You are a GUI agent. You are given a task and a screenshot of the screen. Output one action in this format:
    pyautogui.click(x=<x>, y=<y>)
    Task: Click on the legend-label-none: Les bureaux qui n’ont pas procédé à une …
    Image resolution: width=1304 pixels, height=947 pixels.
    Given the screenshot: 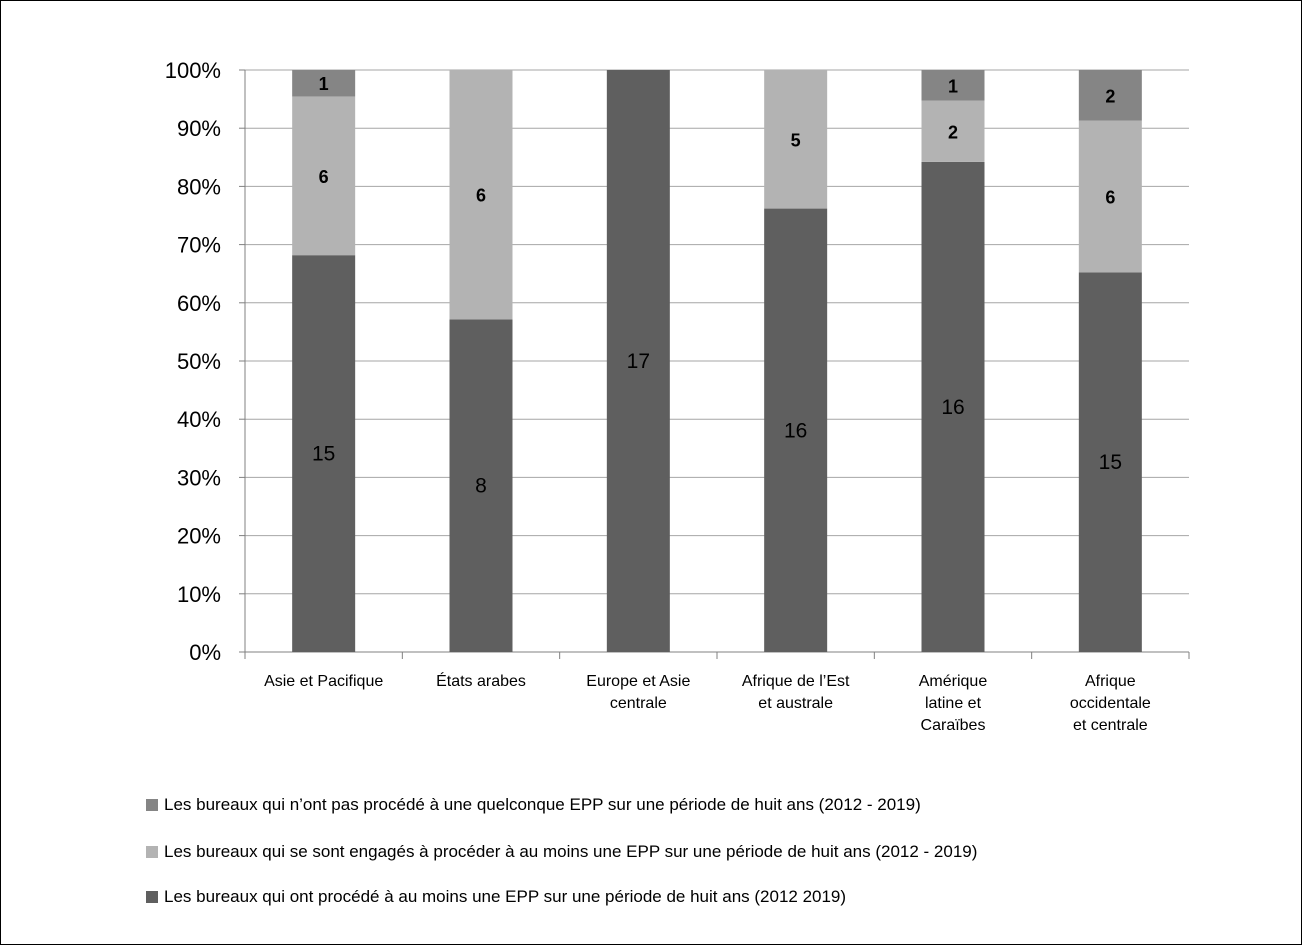 What is the action you would take?
    pyautogui.click(x=542, y=804)
    